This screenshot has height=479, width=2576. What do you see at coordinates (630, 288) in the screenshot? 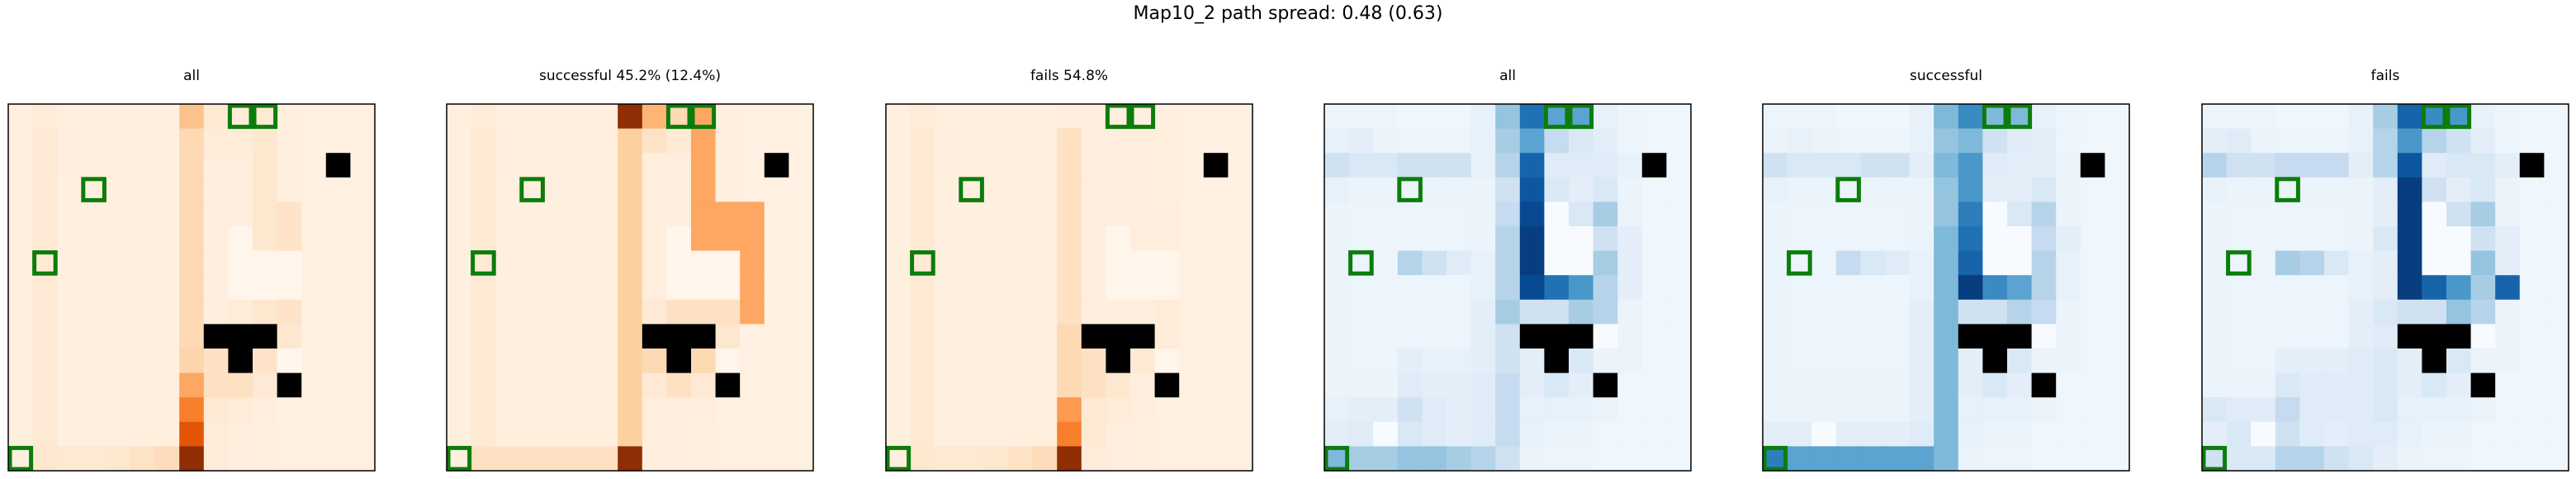
I see `heatmap-svg` at bounding box center [630, 288].